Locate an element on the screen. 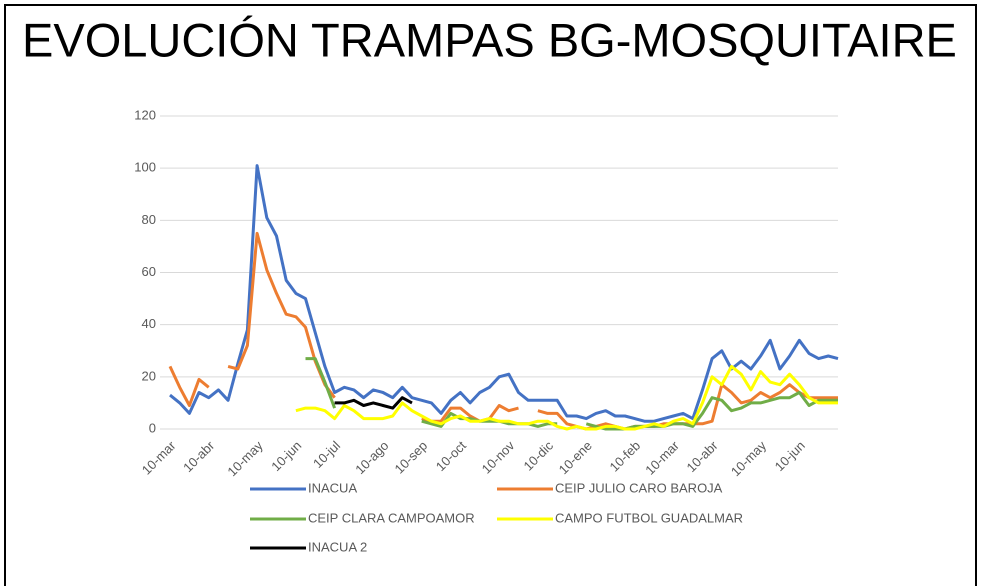  y-tick-label: 120 is located at coordinates (145, 114).